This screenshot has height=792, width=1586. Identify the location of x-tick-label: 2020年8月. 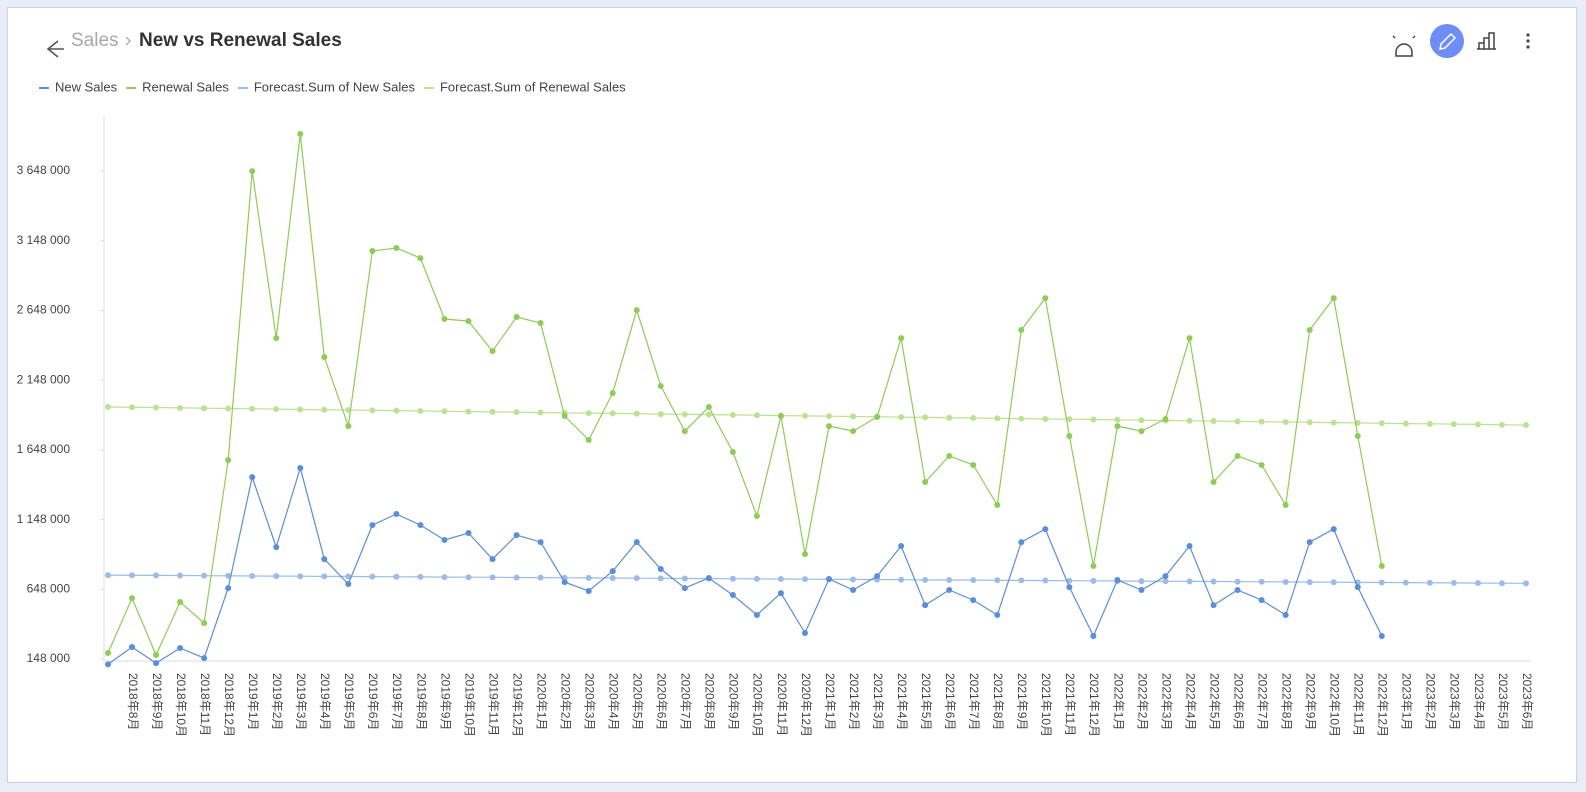
(710, 701).